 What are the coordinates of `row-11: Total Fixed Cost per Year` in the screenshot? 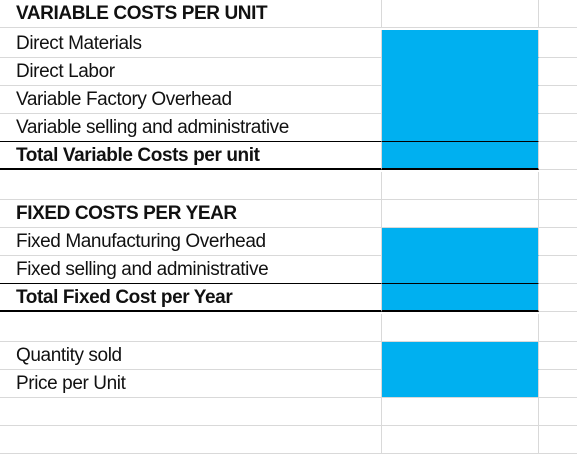 It's located at (288, 298).